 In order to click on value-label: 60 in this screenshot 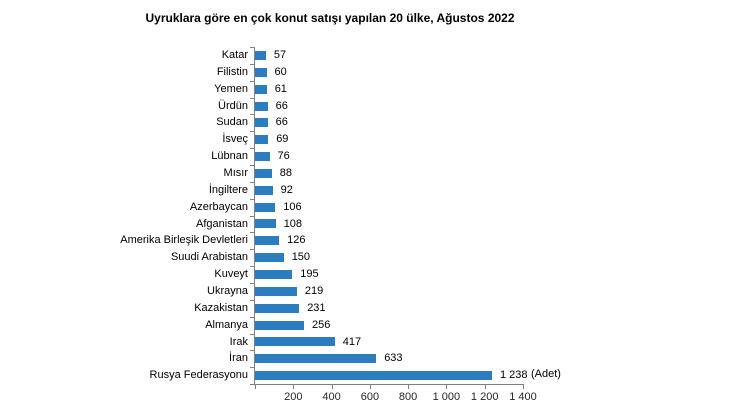, I will do `click(280, 71)`.